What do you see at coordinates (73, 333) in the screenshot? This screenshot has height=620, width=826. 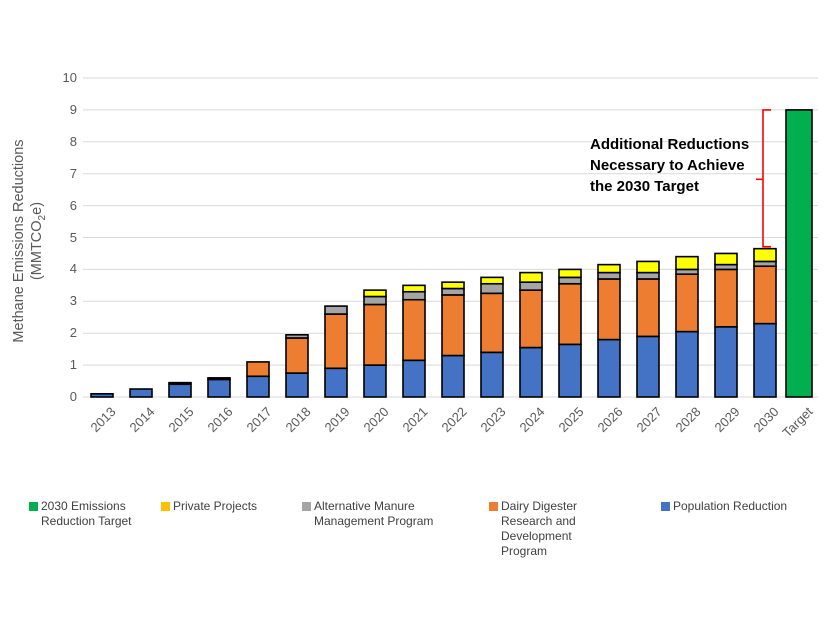 I see `y-tick-label-2: 2` at bounding box center [73, 333].